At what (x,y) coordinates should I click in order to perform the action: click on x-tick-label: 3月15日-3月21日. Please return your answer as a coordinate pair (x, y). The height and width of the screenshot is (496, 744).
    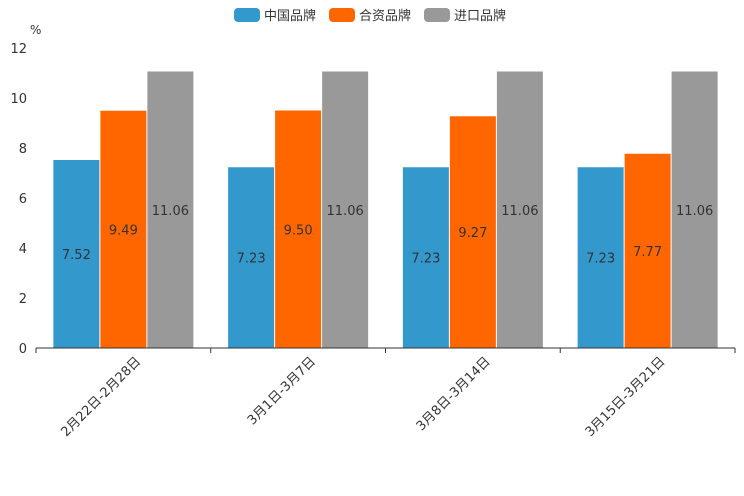
    Looking at the image, I should click on (626, 397).